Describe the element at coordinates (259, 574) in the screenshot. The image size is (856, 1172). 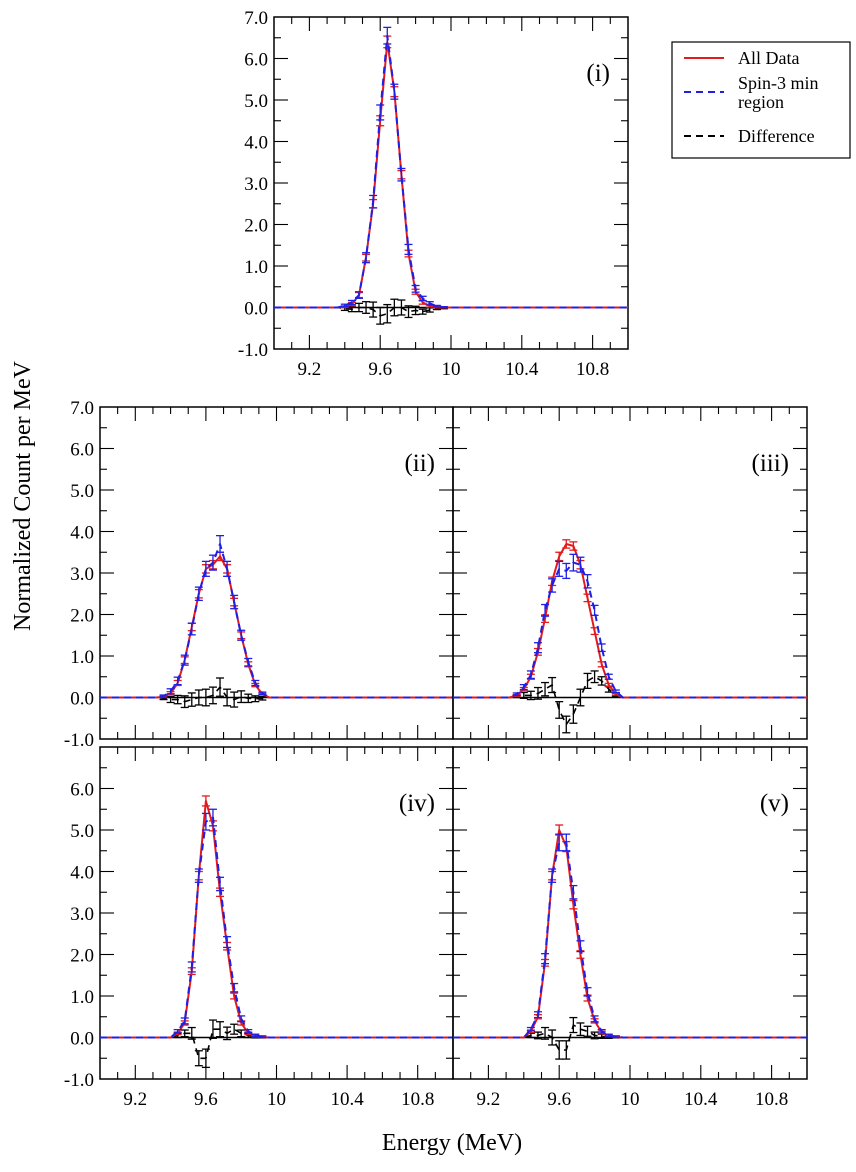
I see `panel-ii: -1.0 0.0 1.0 2.0 3.0 4.0 5.0 6.0 7.0 (ii)` at that location.